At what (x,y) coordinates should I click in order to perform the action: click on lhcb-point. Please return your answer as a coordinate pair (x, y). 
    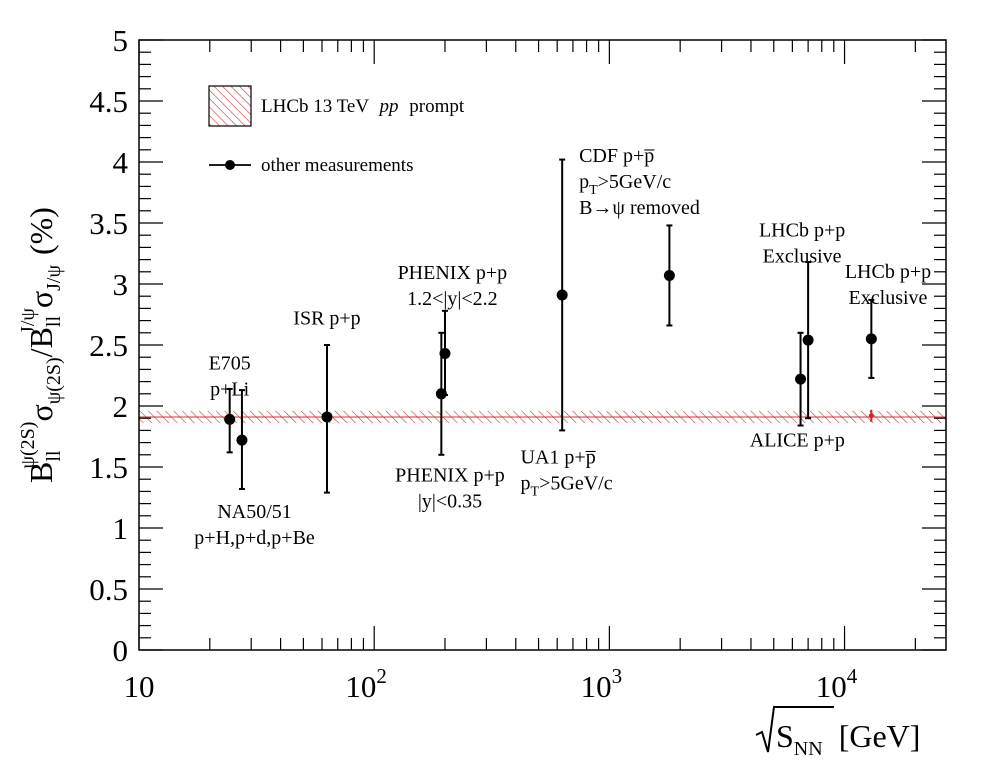
    Looking at the image, I should click on (871, 416).